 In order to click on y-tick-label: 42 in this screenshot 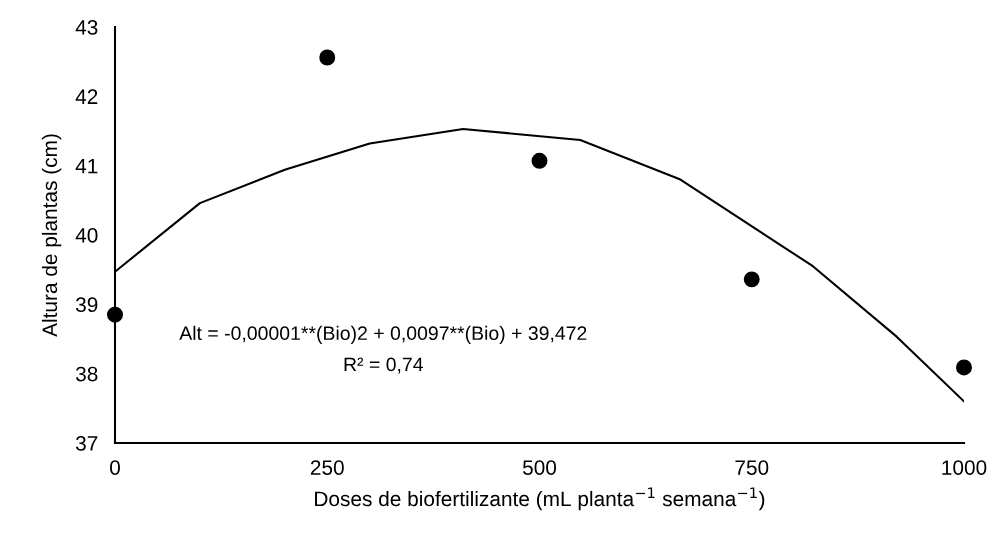, I will do `click(86, 96)`.